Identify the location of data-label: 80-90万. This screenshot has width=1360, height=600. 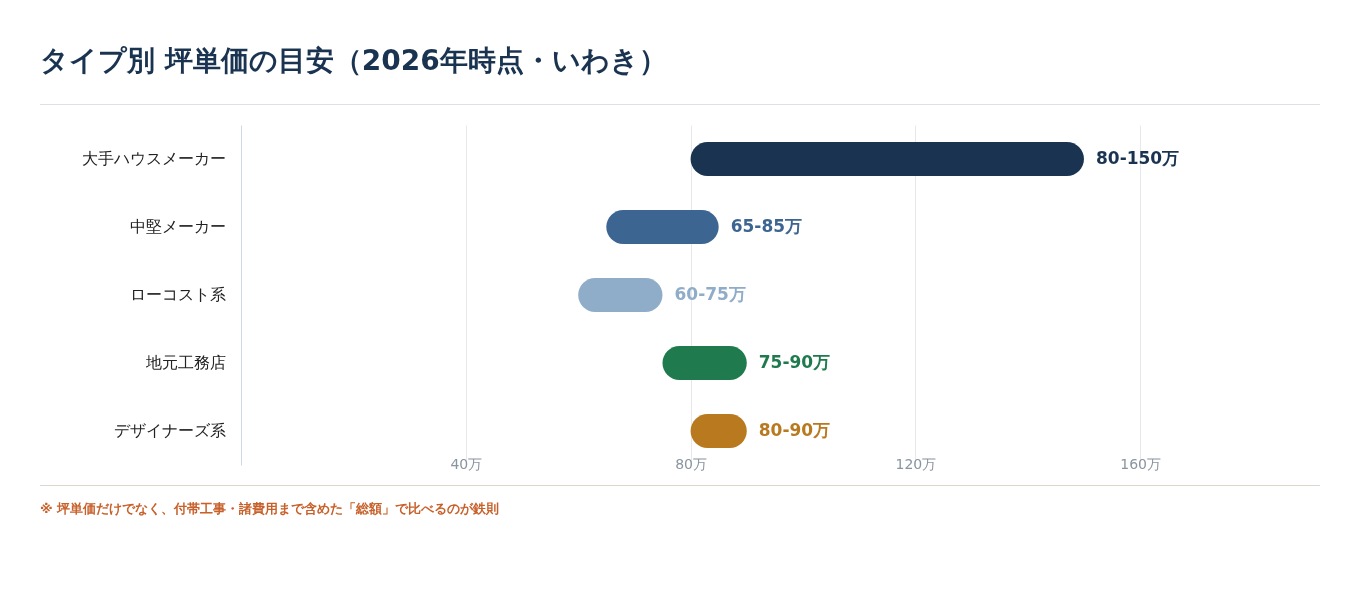
(794, 430).